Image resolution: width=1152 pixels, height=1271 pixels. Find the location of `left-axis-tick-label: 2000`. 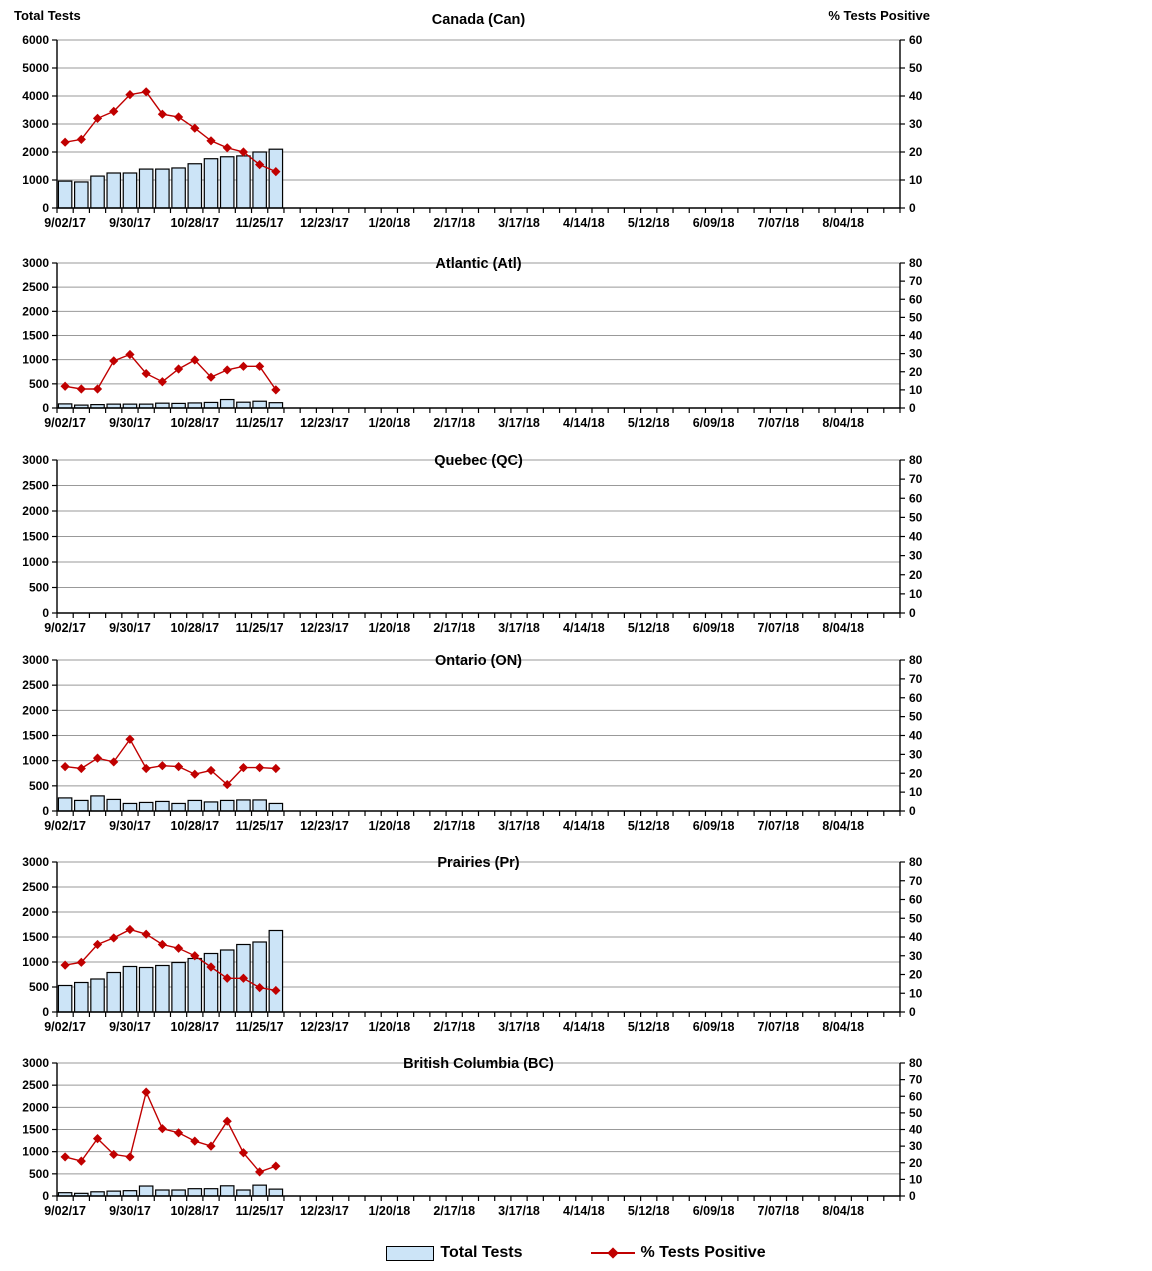

left-axis-tick-label: 2000 is located at coordinates (35, 511).